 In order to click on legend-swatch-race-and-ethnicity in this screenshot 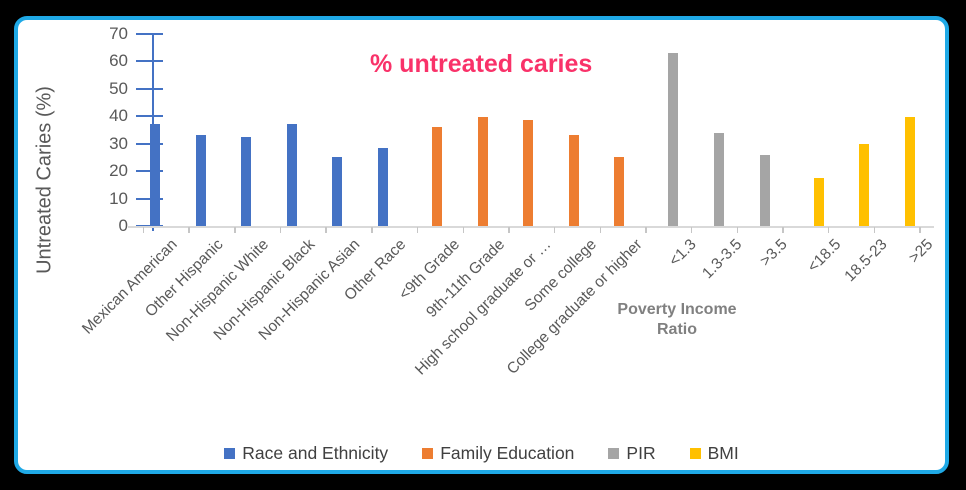, I will do `click(230, 453)`.